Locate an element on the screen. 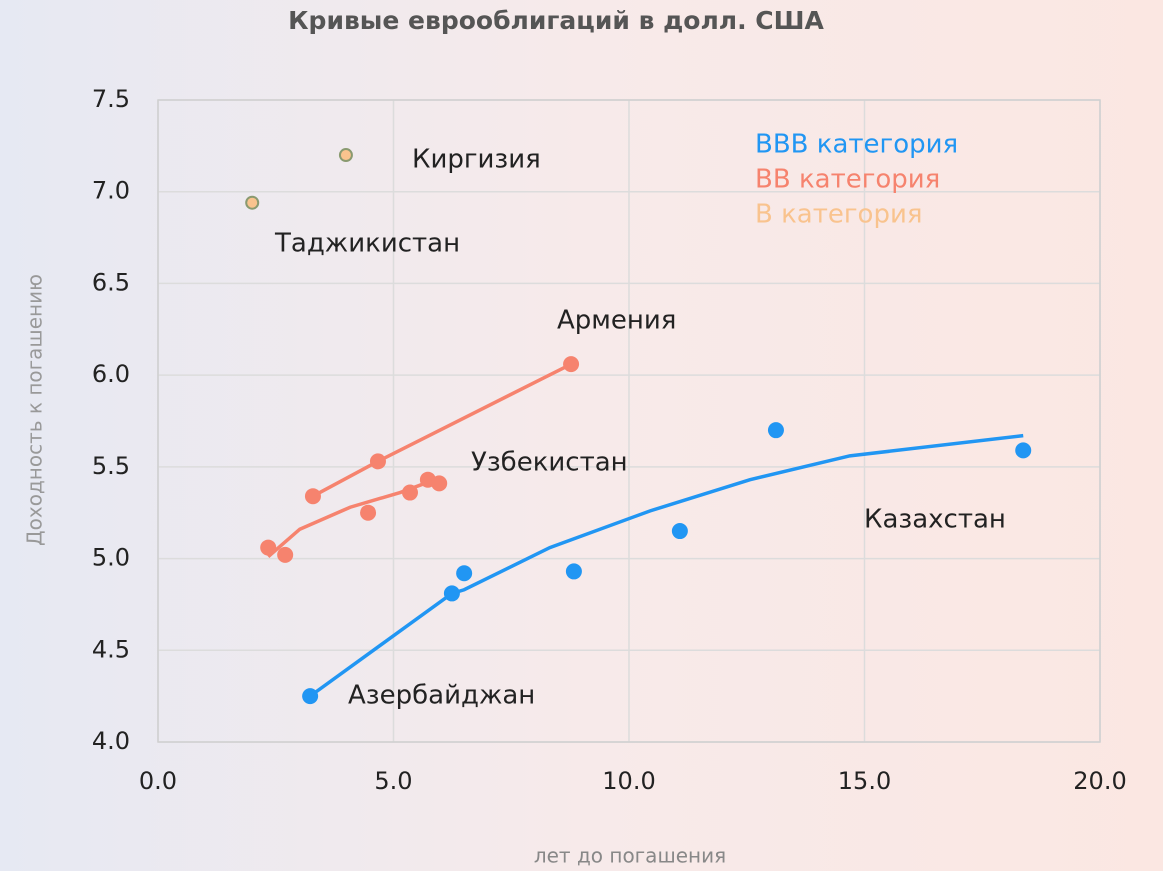 The width and height of the screenshot is (1163, 871). annotation: Киргизия is located at coordinates (476, 160).